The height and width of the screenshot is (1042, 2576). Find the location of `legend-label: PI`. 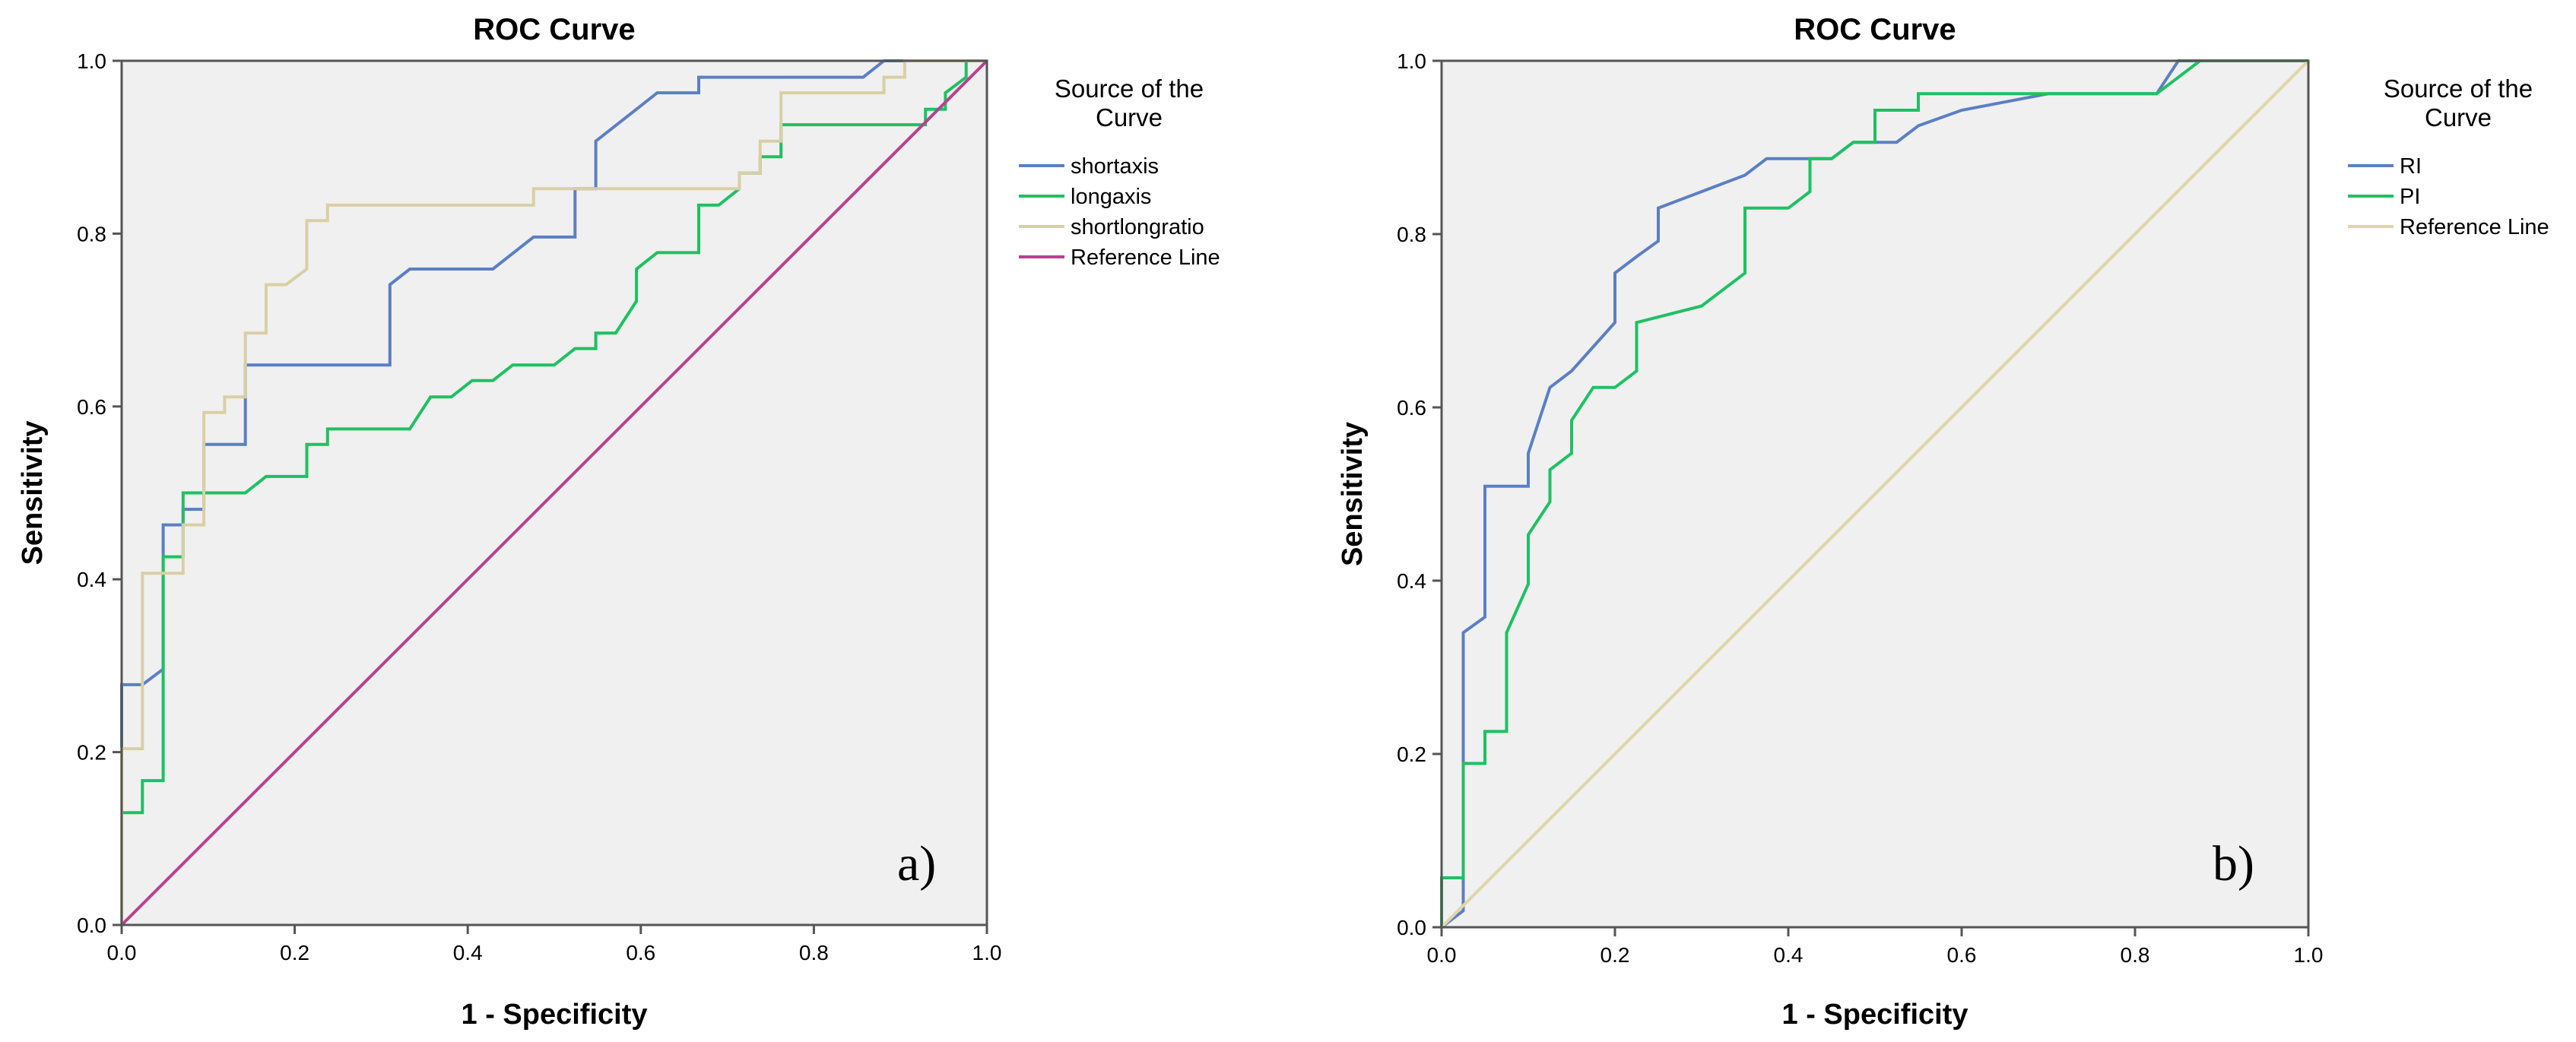

legend-label: PI is located at coordinates (2410, 197).